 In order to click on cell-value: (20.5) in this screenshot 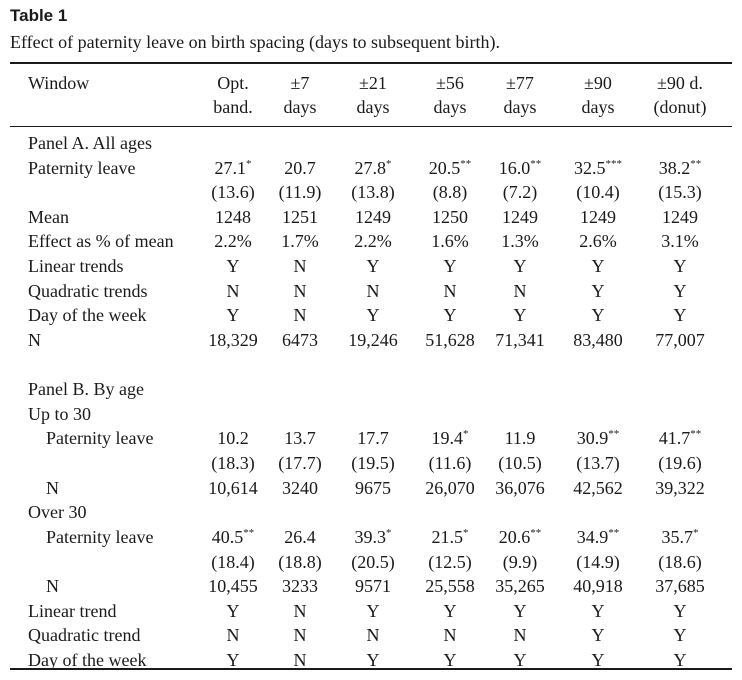, I will do `click(373, 561)`.